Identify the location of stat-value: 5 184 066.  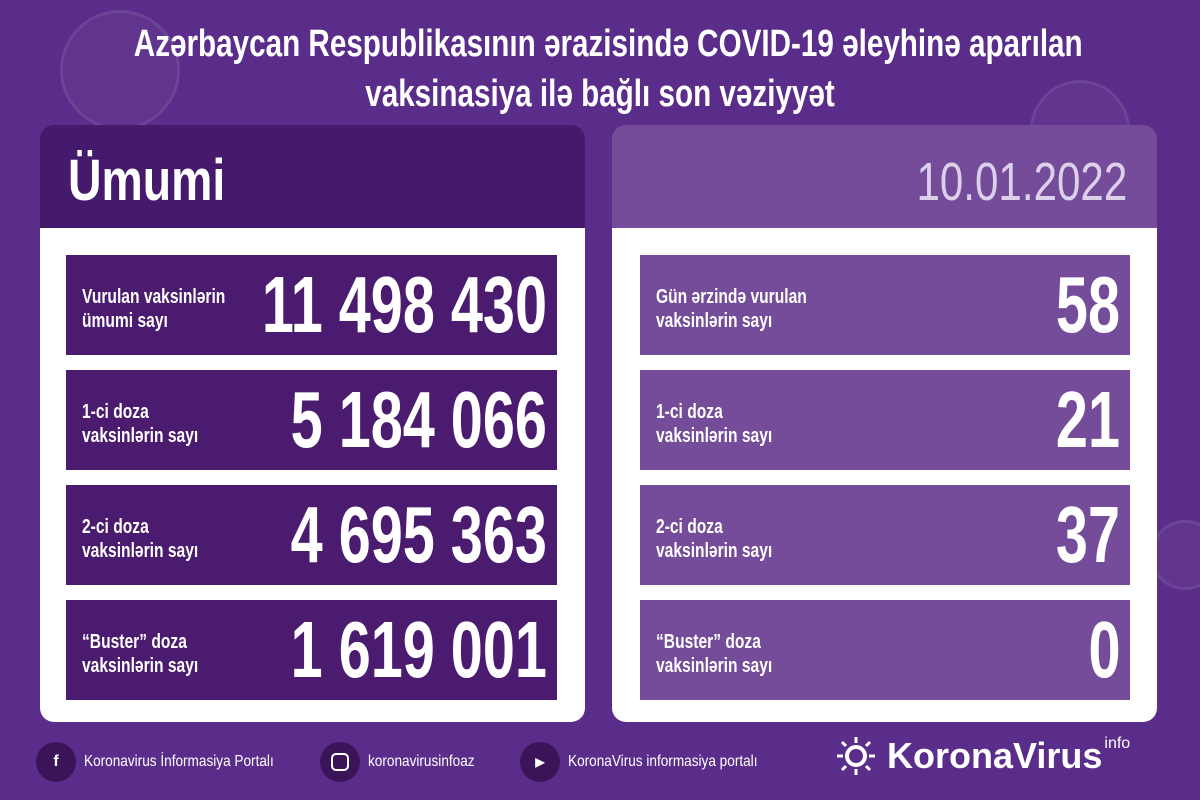
(418, 419).